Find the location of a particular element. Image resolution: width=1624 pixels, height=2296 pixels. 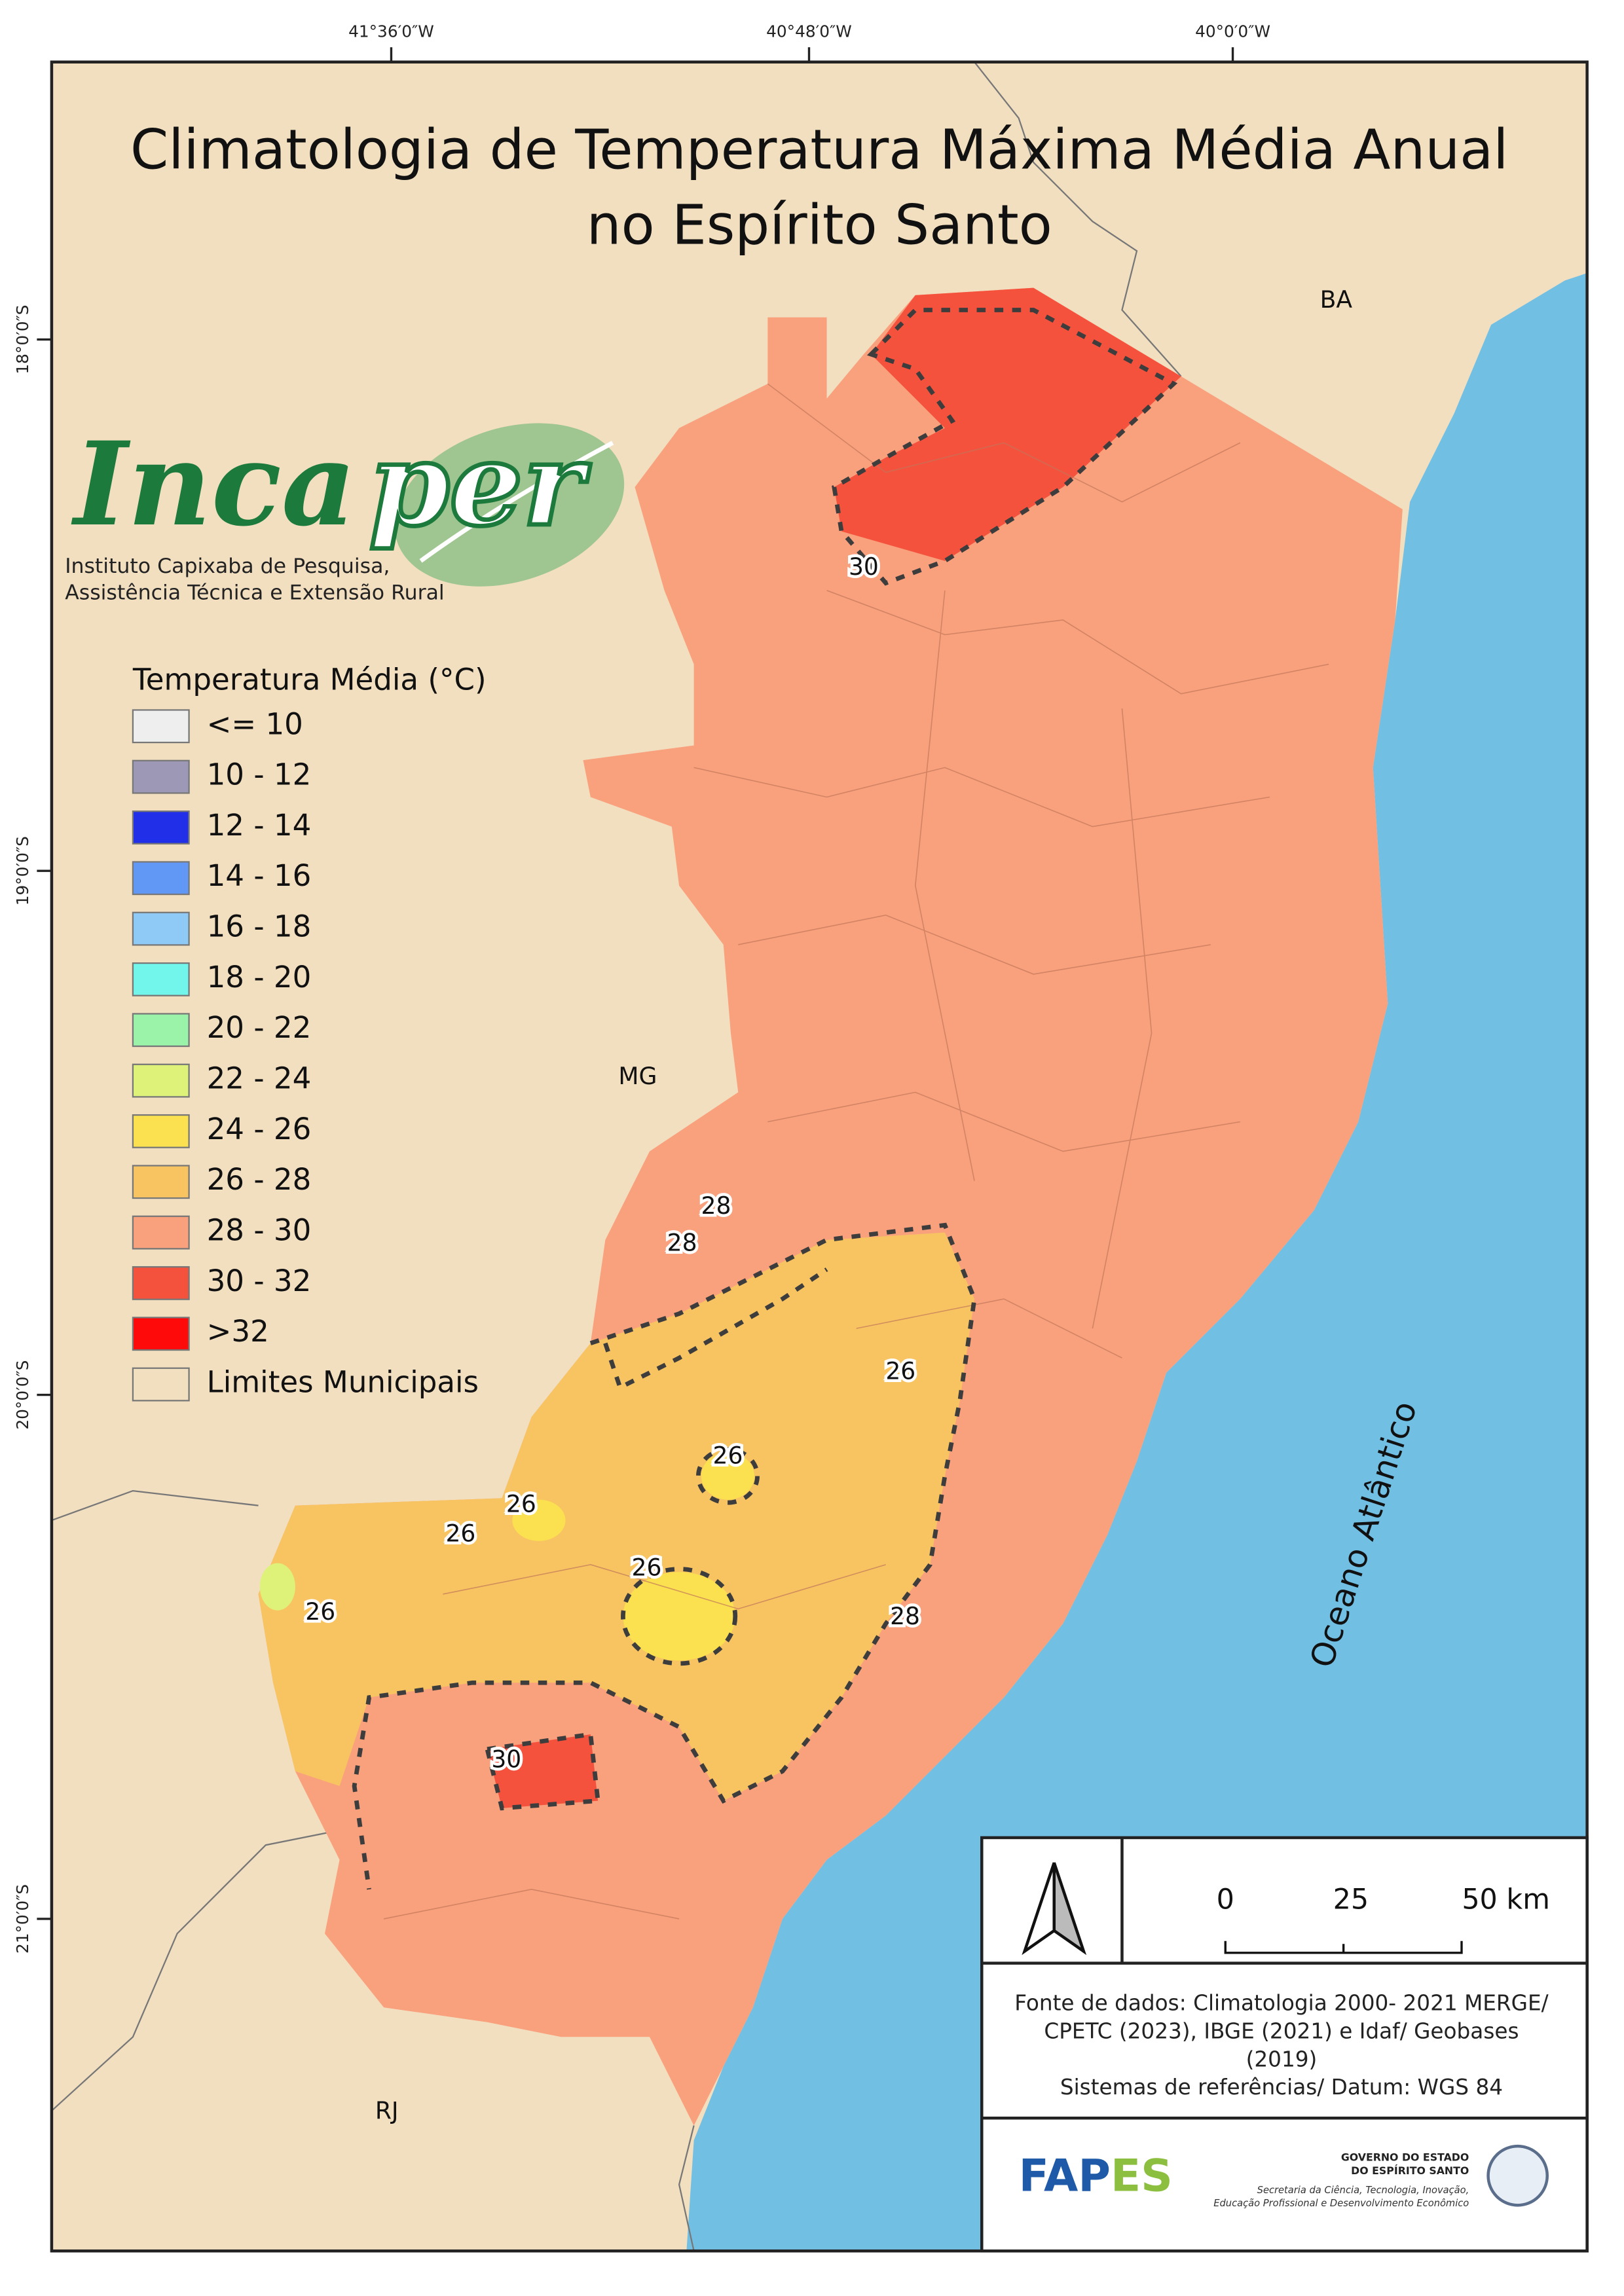

isotherm-26c is located at coordinates (728, 1476).